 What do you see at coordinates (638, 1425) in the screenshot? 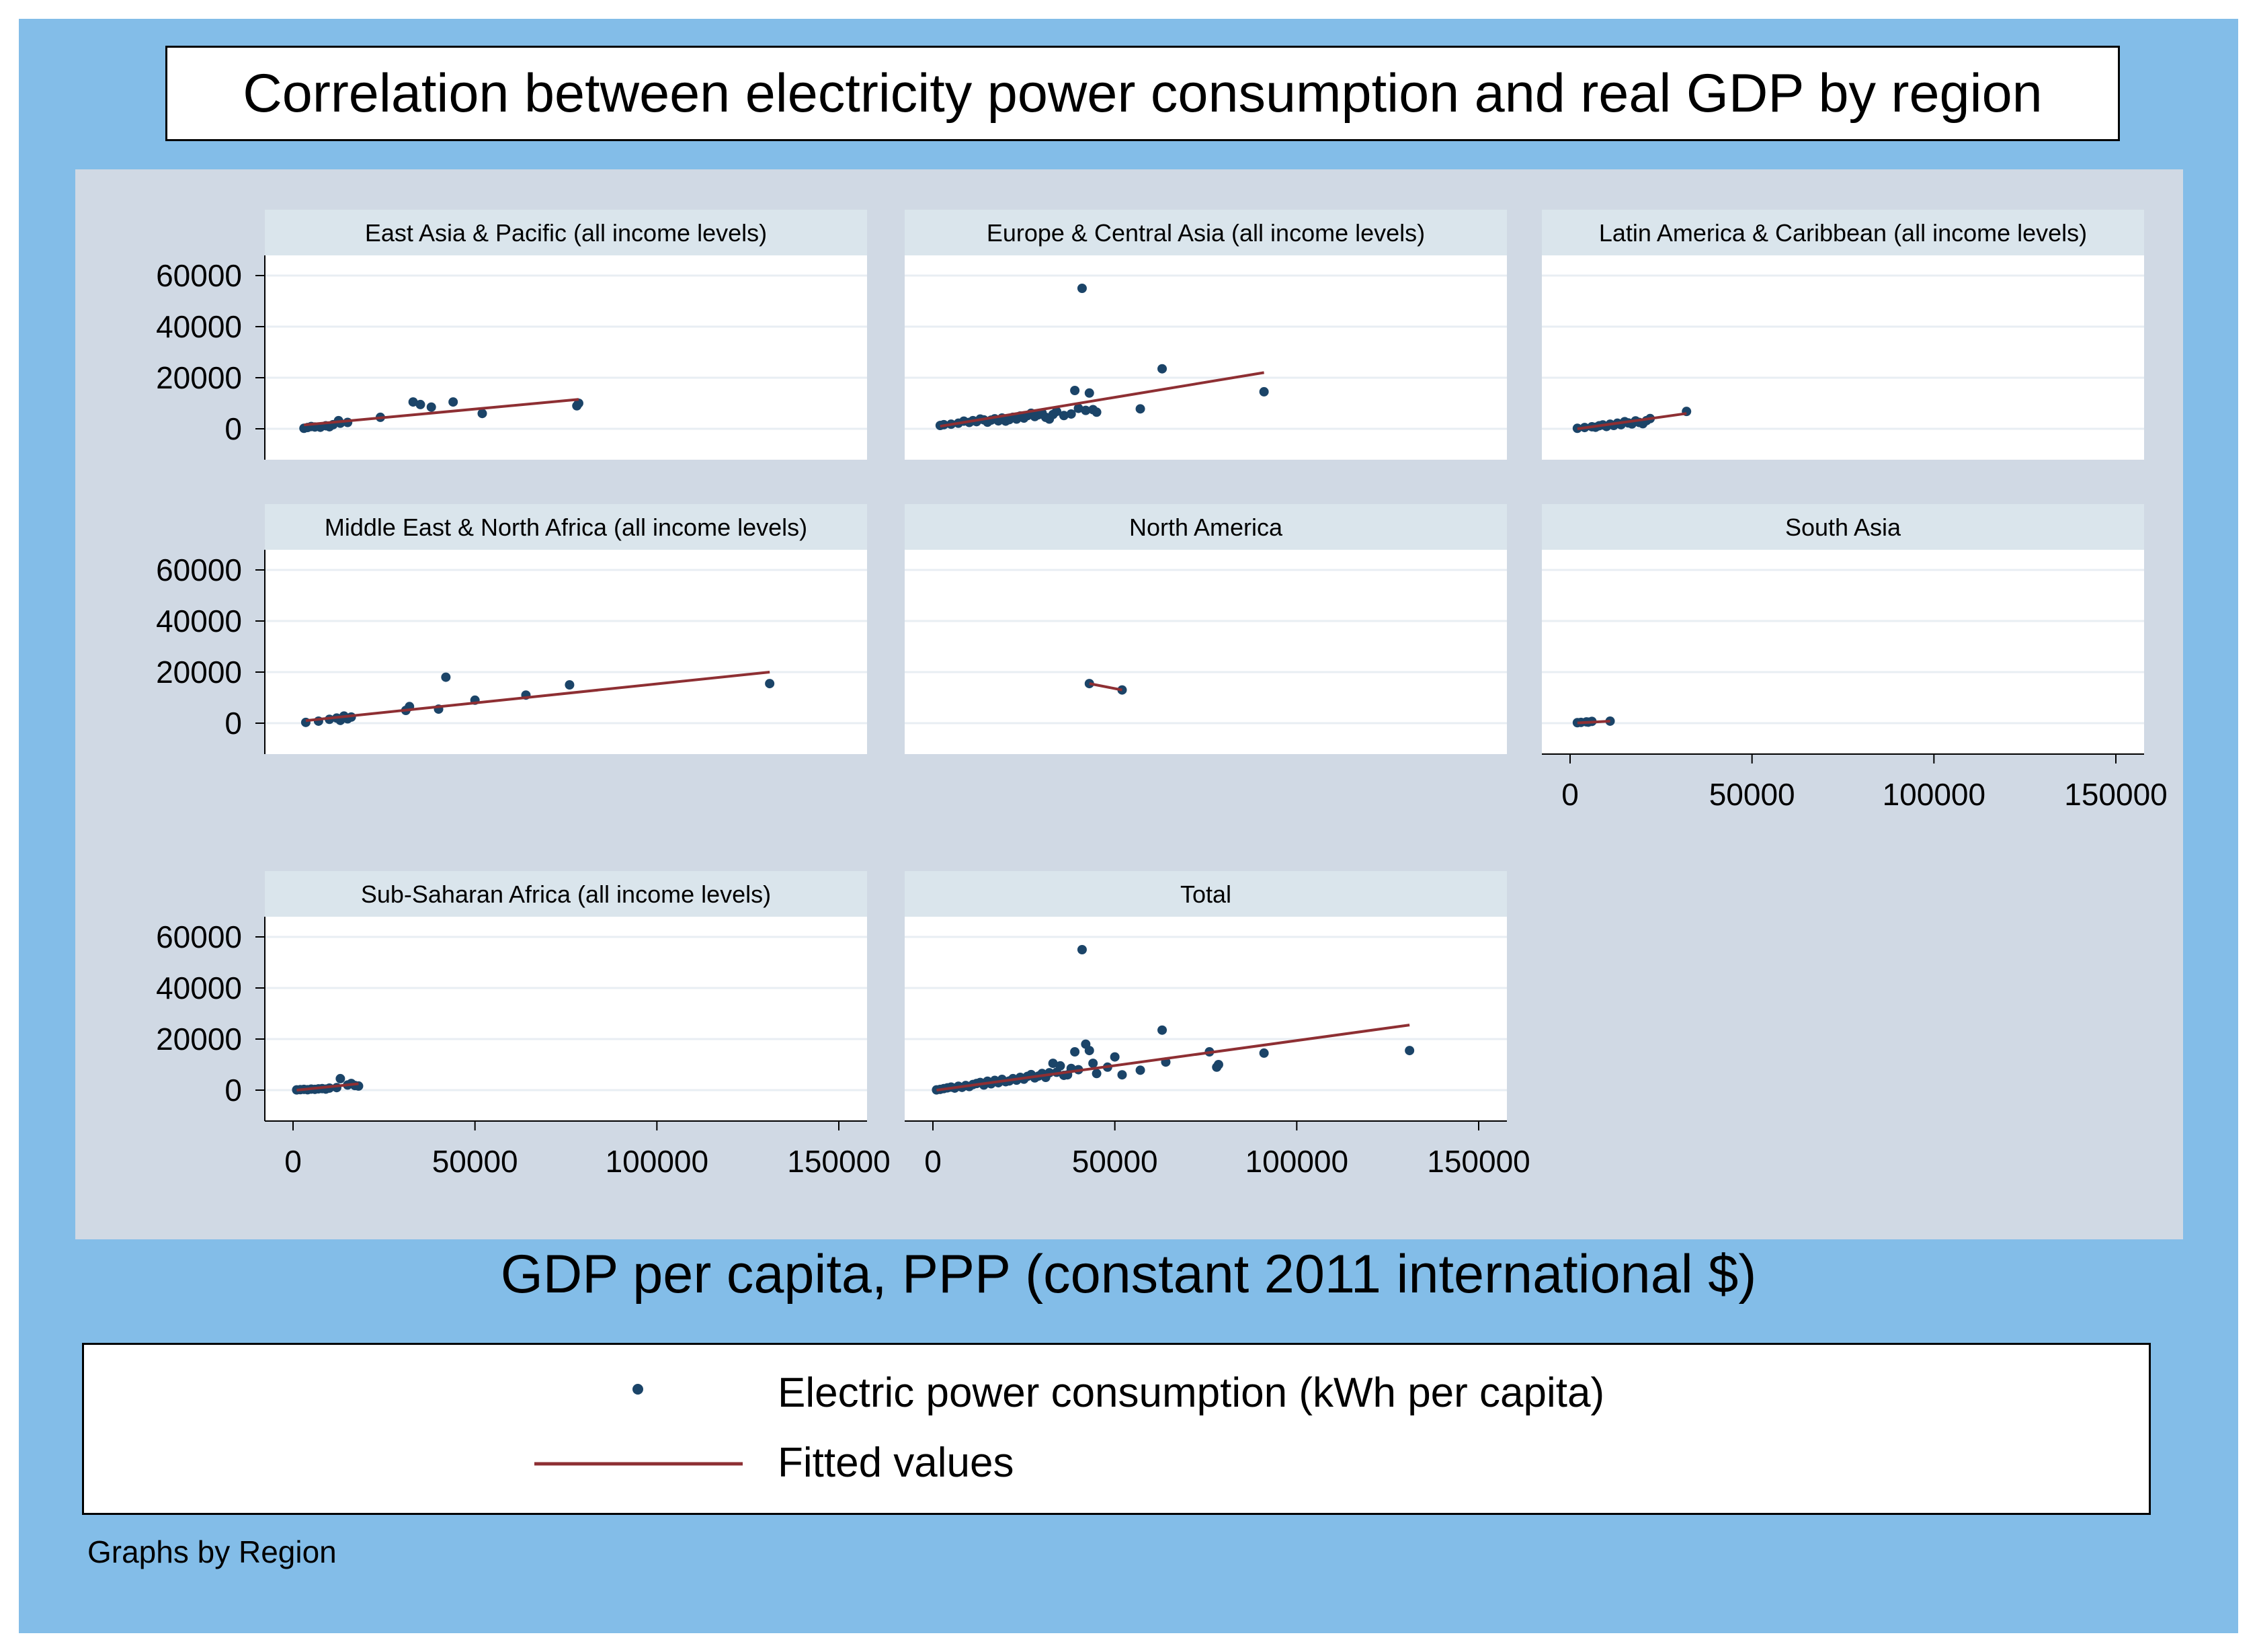
I see `legend-symbols` at bounding box center [638, 1425].